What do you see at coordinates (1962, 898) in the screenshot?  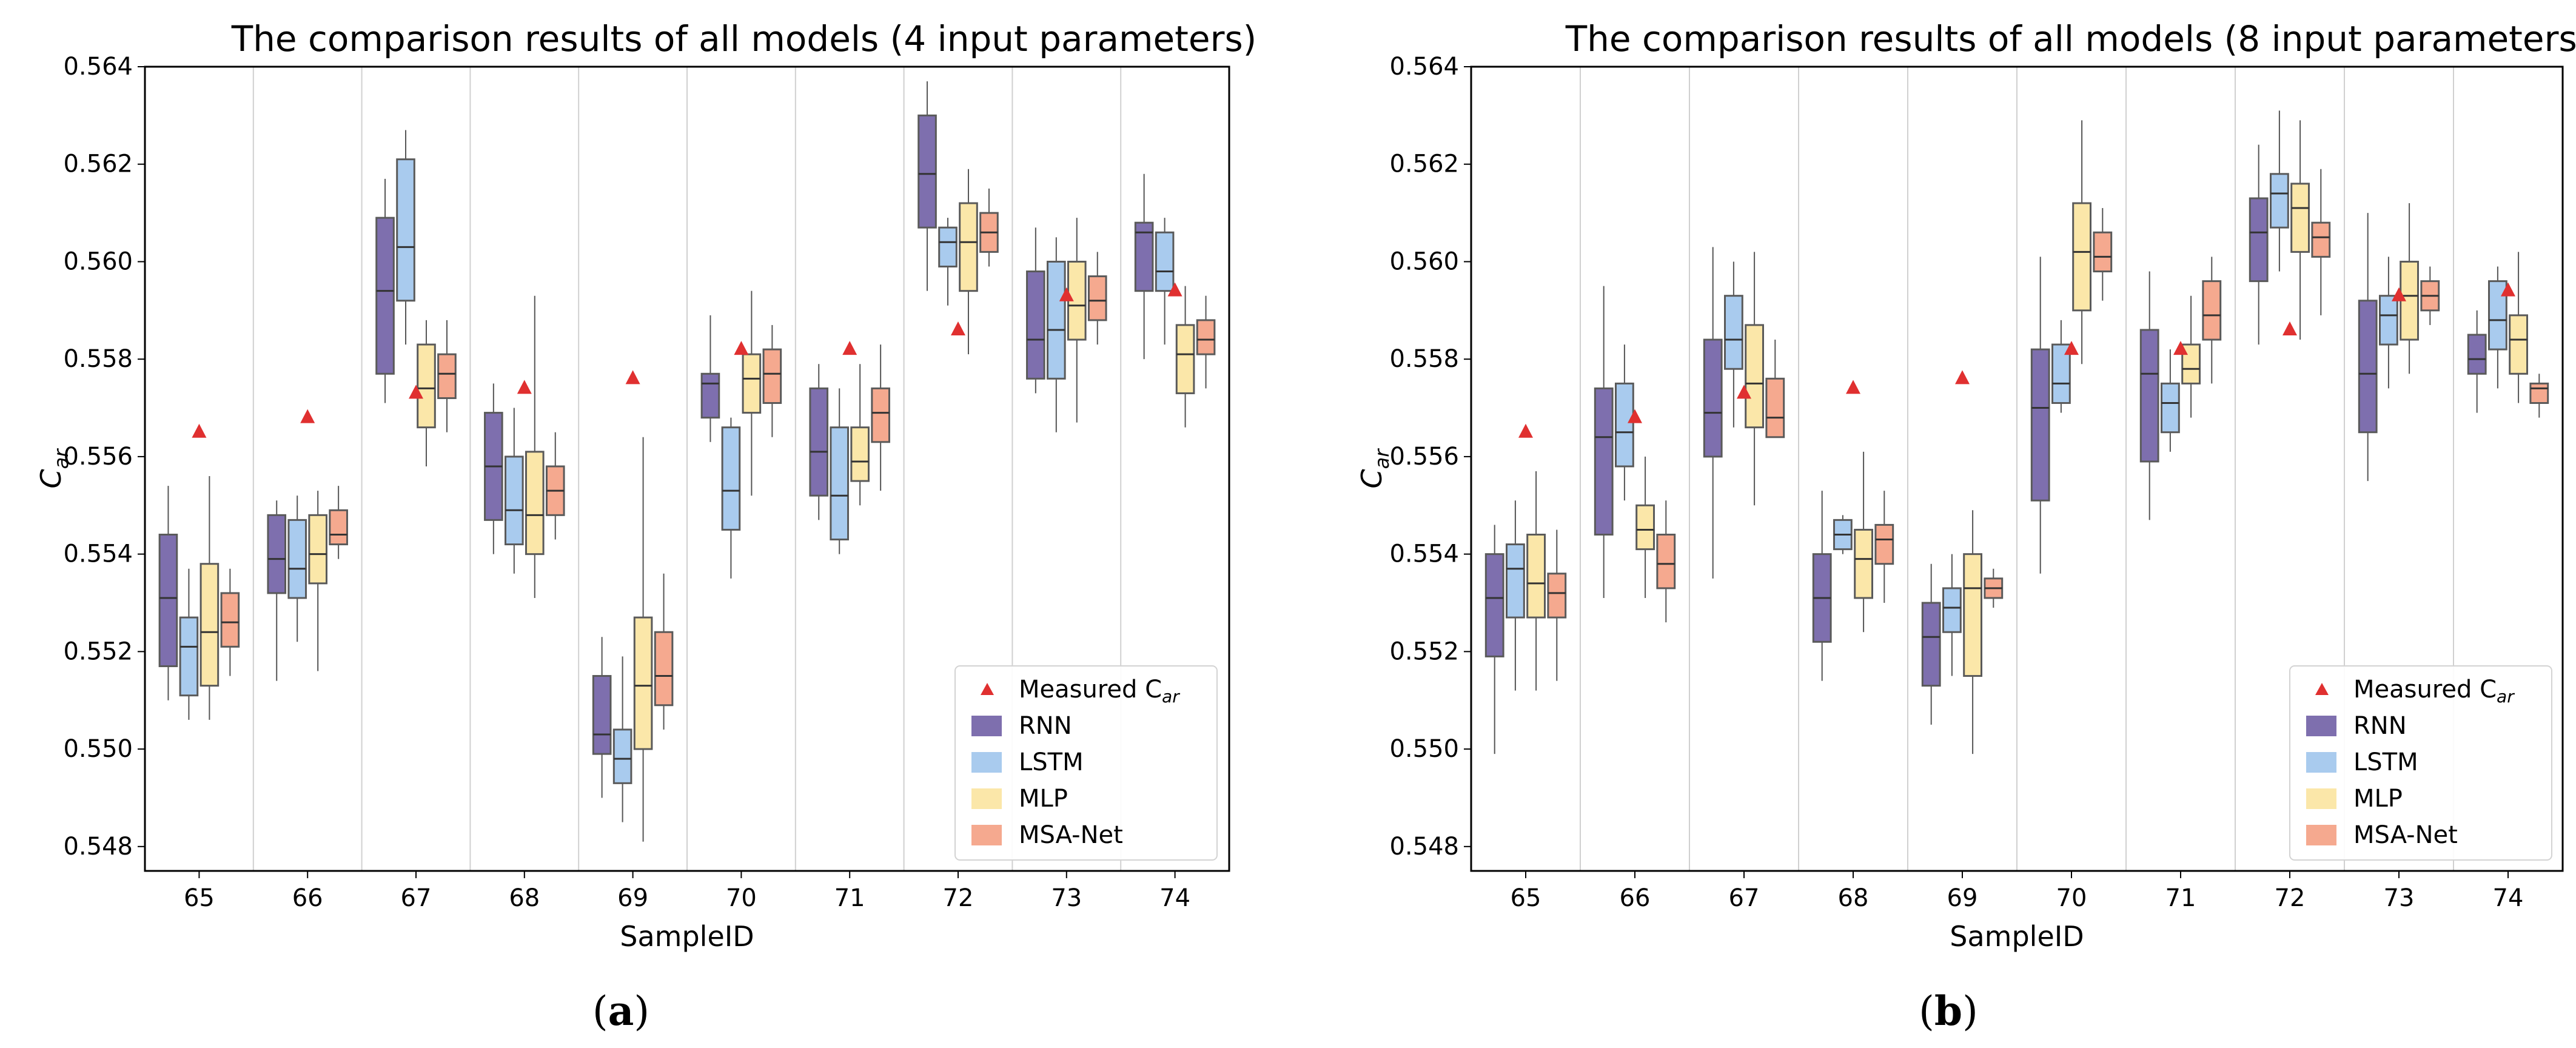 I see `x-tick-label: 69` at bounding box center [1962, 898].